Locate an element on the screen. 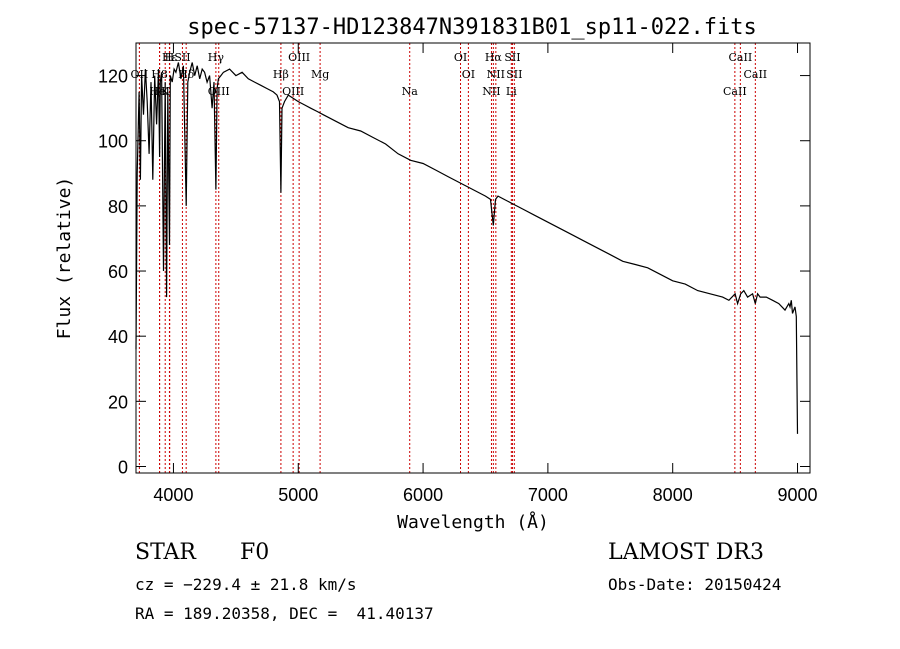 This screenshot has height=649, width=900. line-label-3: H is located at coordinates (170, 57).